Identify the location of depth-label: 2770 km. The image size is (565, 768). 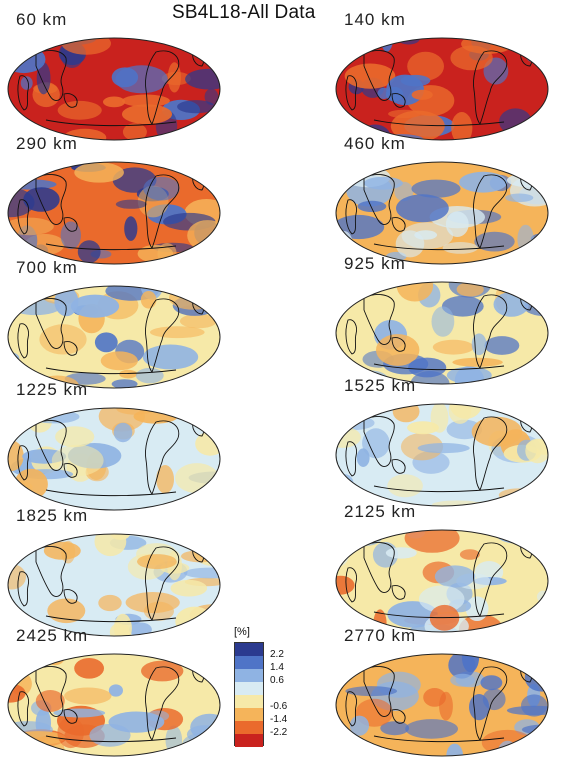
(380, 635).